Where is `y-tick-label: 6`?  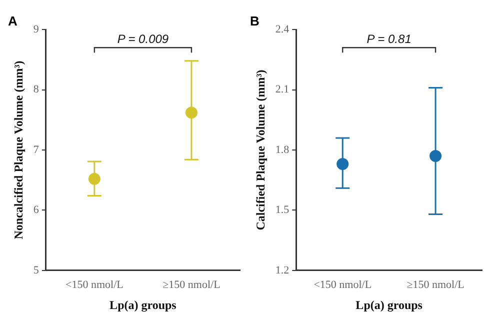
y-tick-label: 6 is located at coordinates (36, 210).